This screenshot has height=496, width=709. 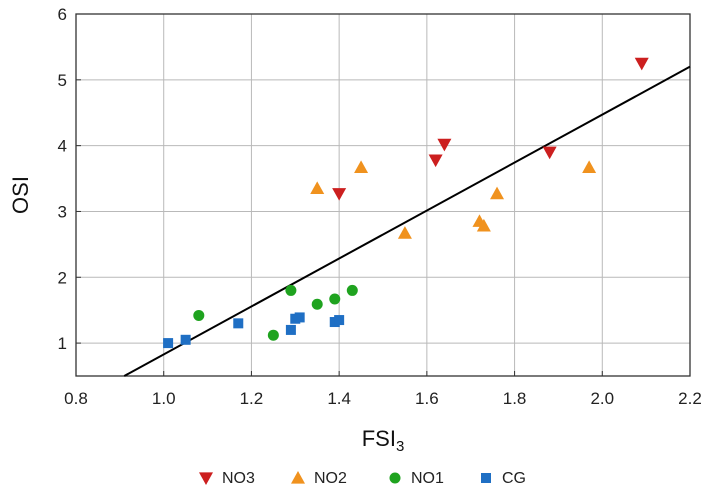 I want to click on legend-label: NO3, so click(x=238, y=478).